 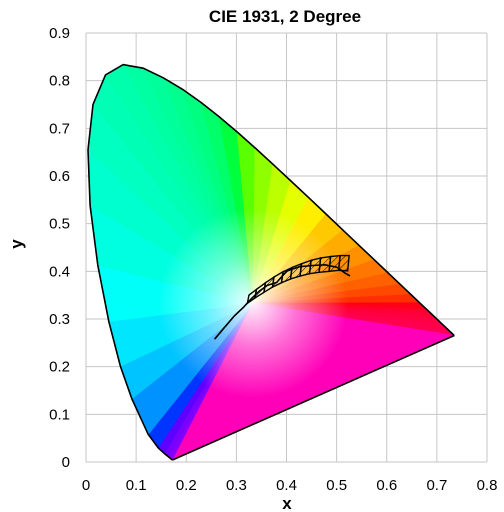 I want to click on quadrangle-bin, so click(x=344, y=263).